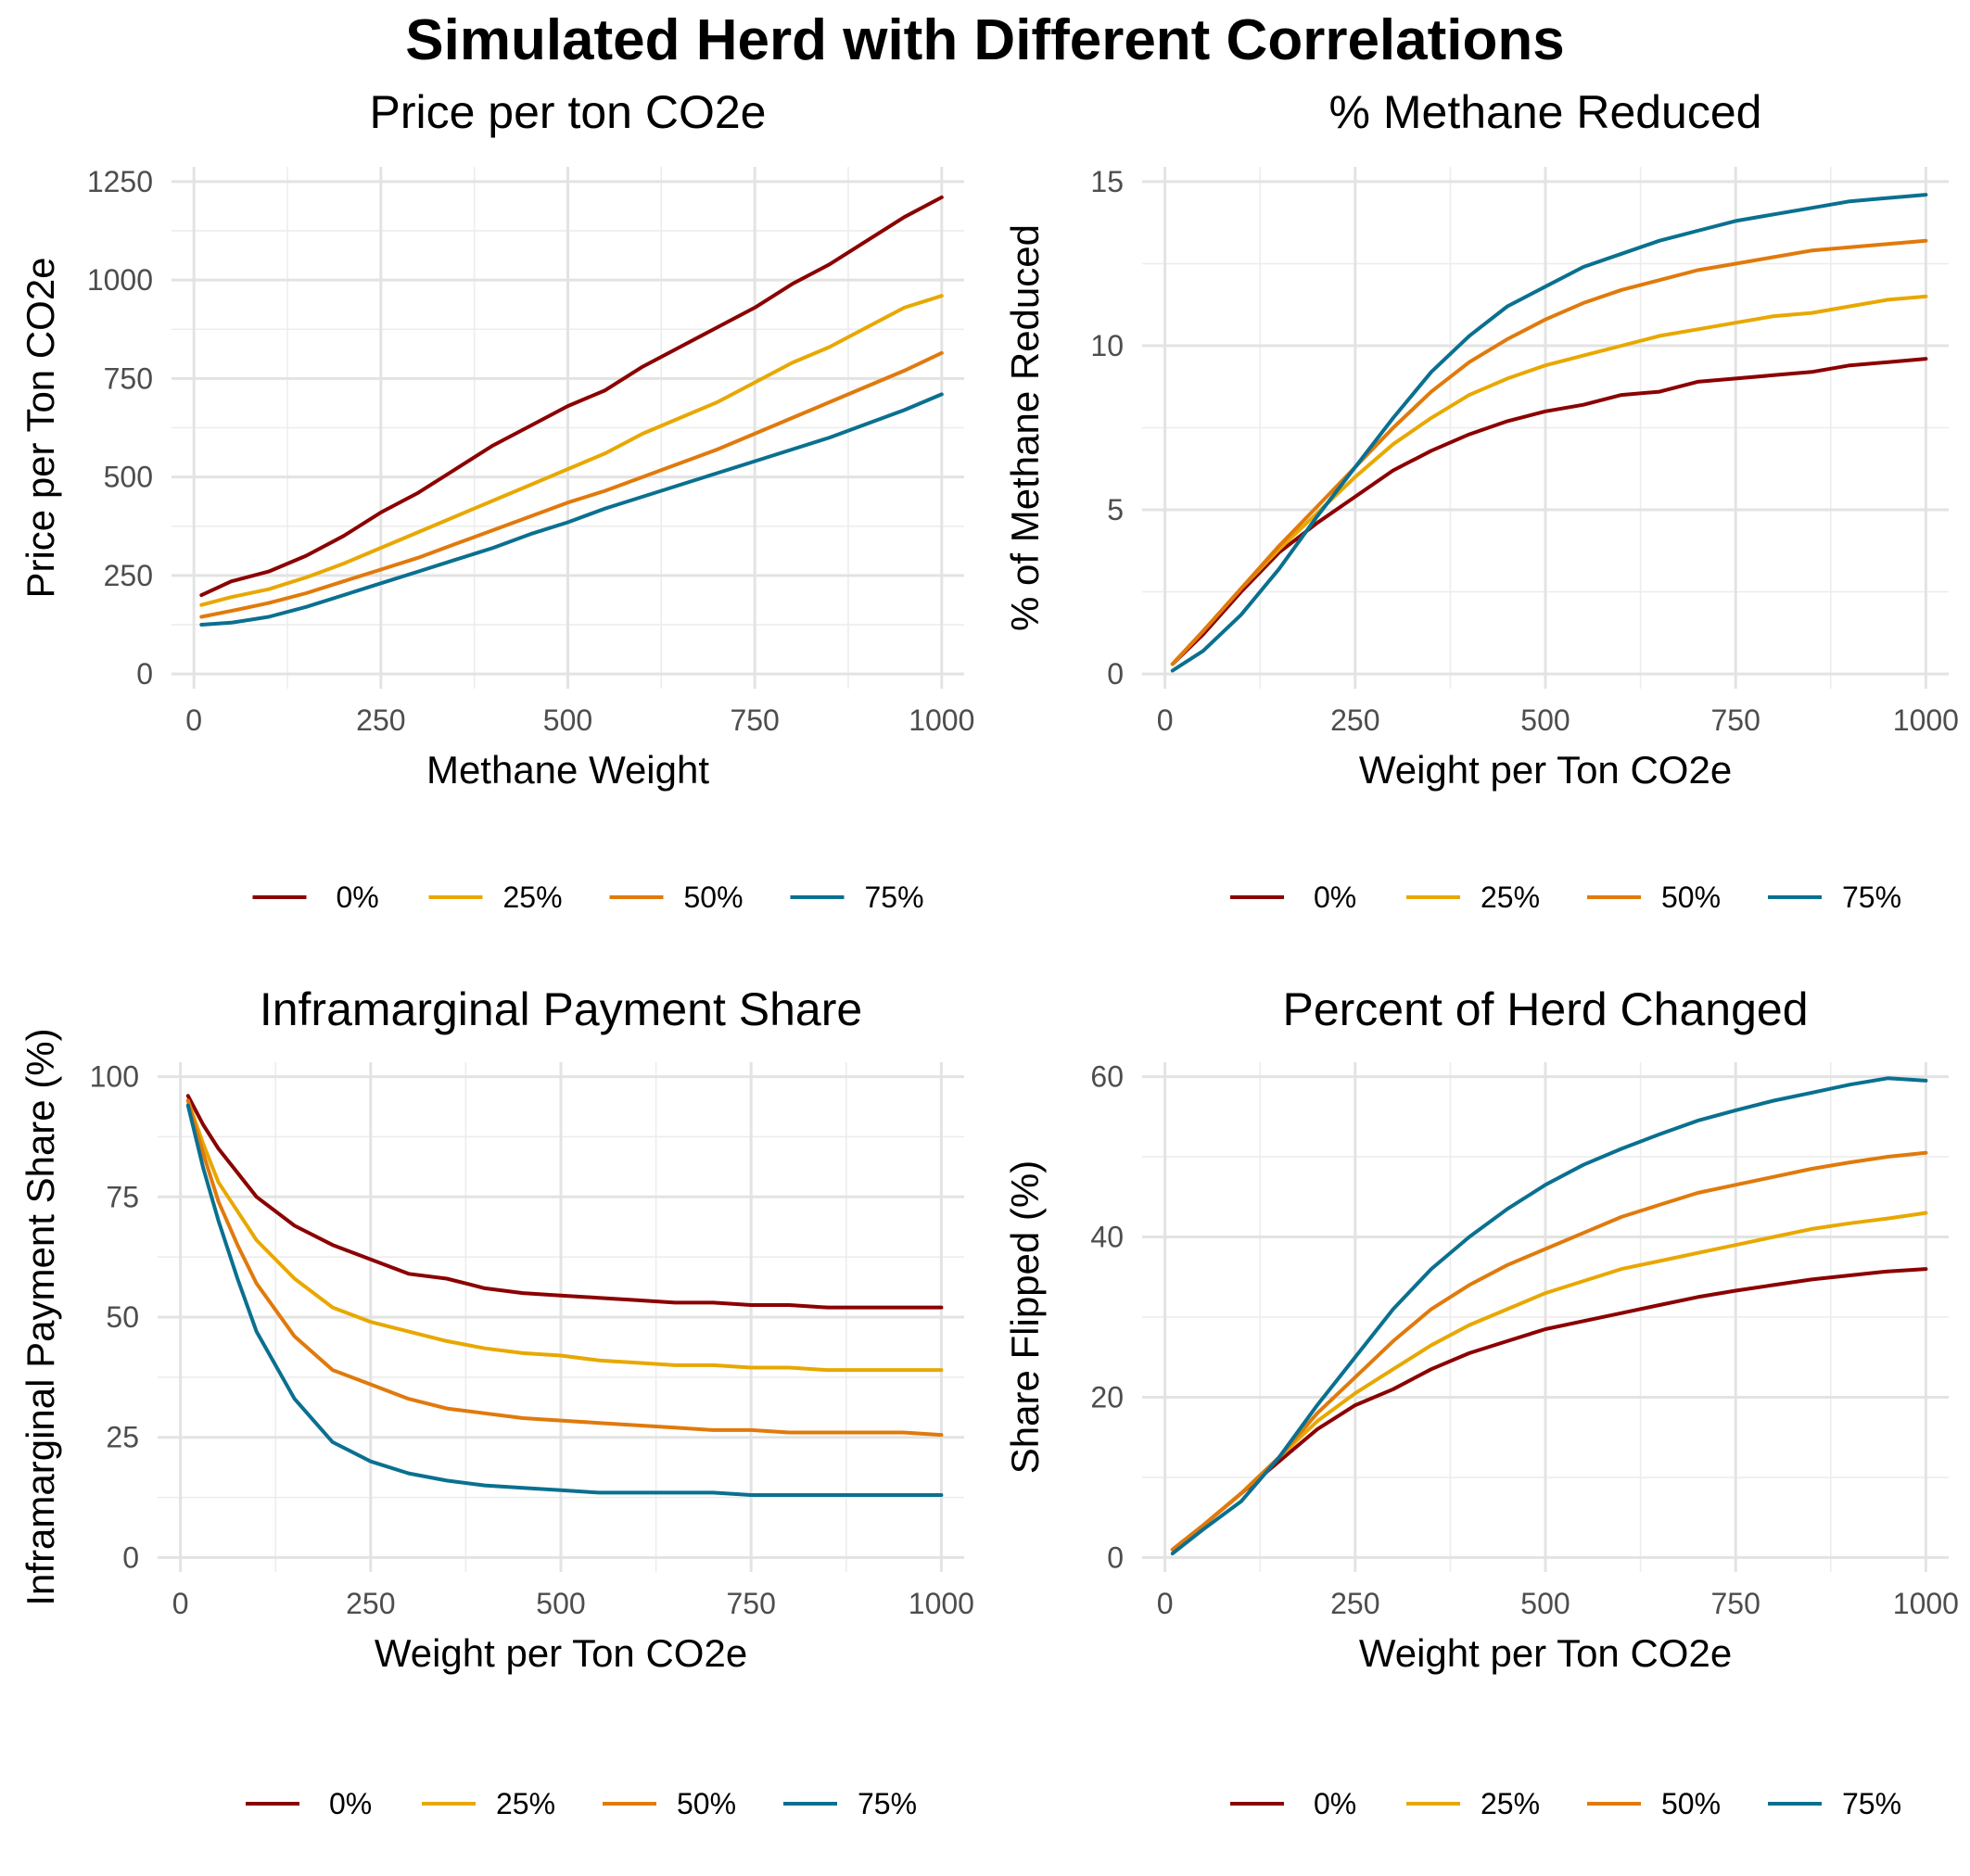  What do you see at coordinates (1107, 346) in the screenshot?
I see `y-tick-label: 10` at bounding box center [1107, 346].